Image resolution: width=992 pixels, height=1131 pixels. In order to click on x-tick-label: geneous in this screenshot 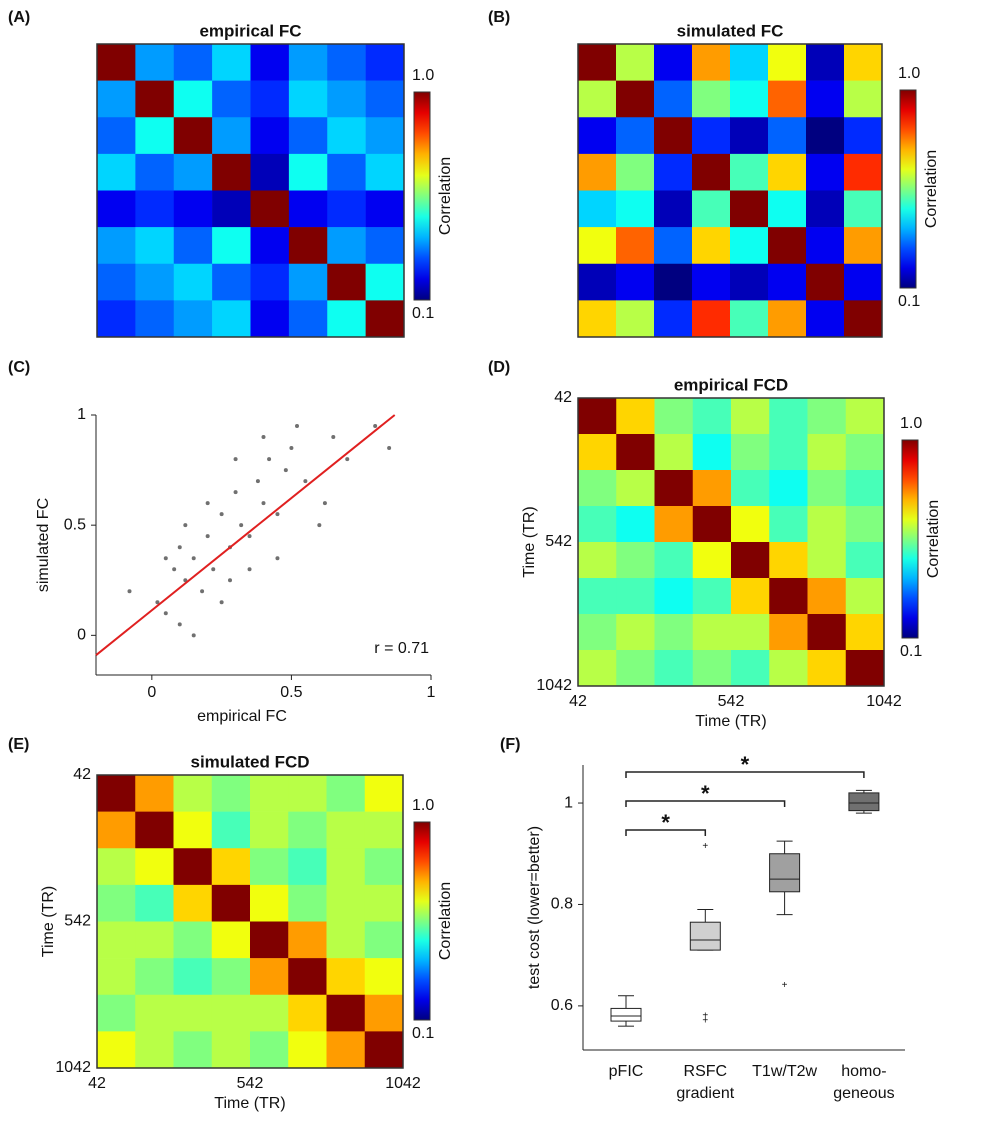, I will do `click(863, 1093)`.